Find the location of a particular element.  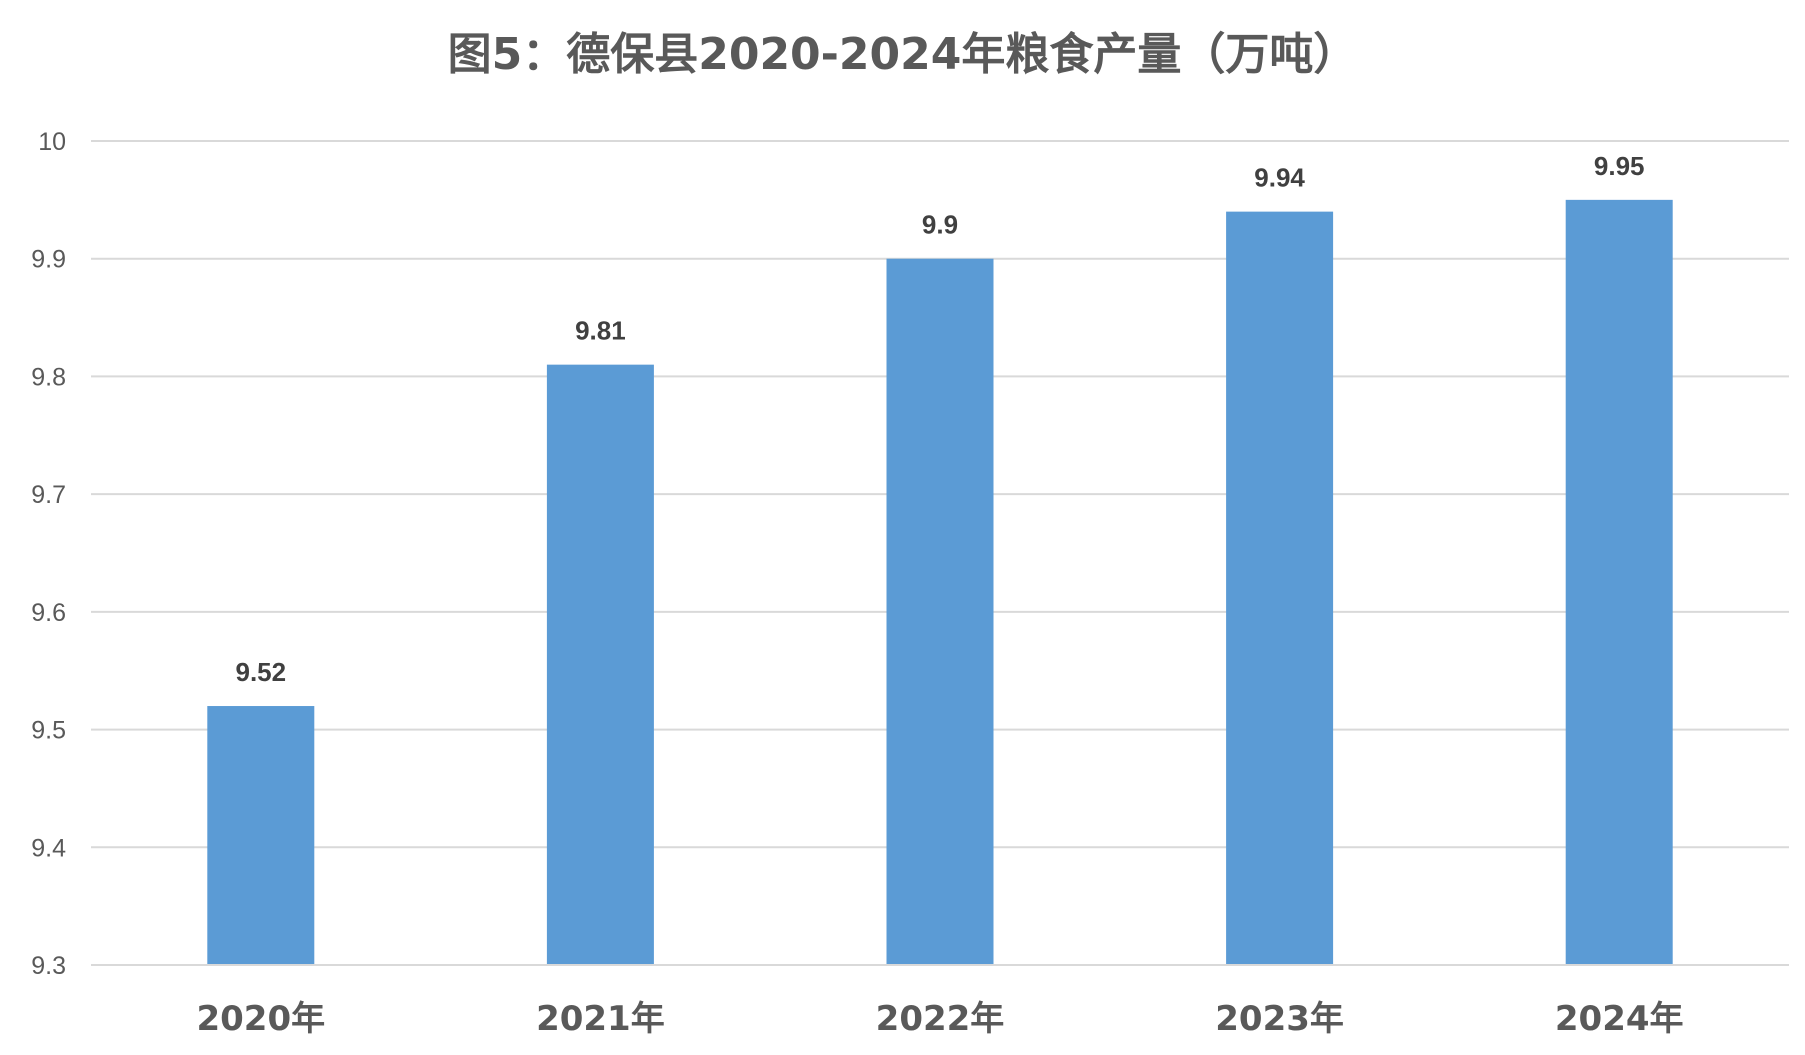

y-tick-label: 9.4 is located at coordinates (48, 848).